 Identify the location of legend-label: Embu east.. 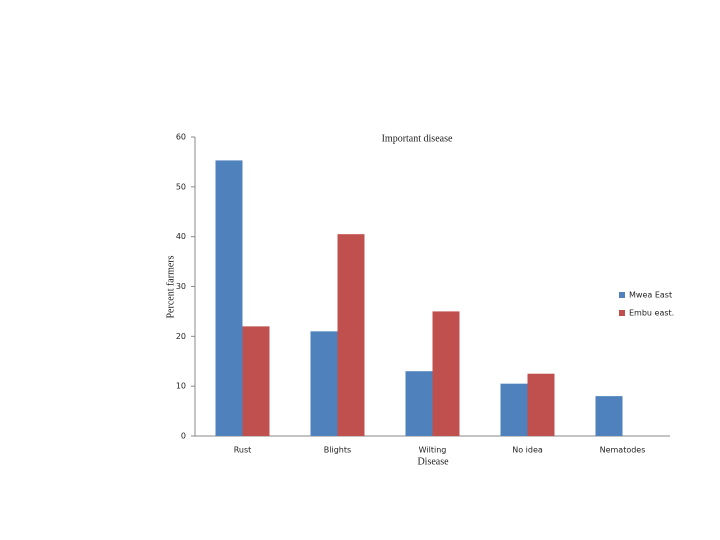
(651, 313).